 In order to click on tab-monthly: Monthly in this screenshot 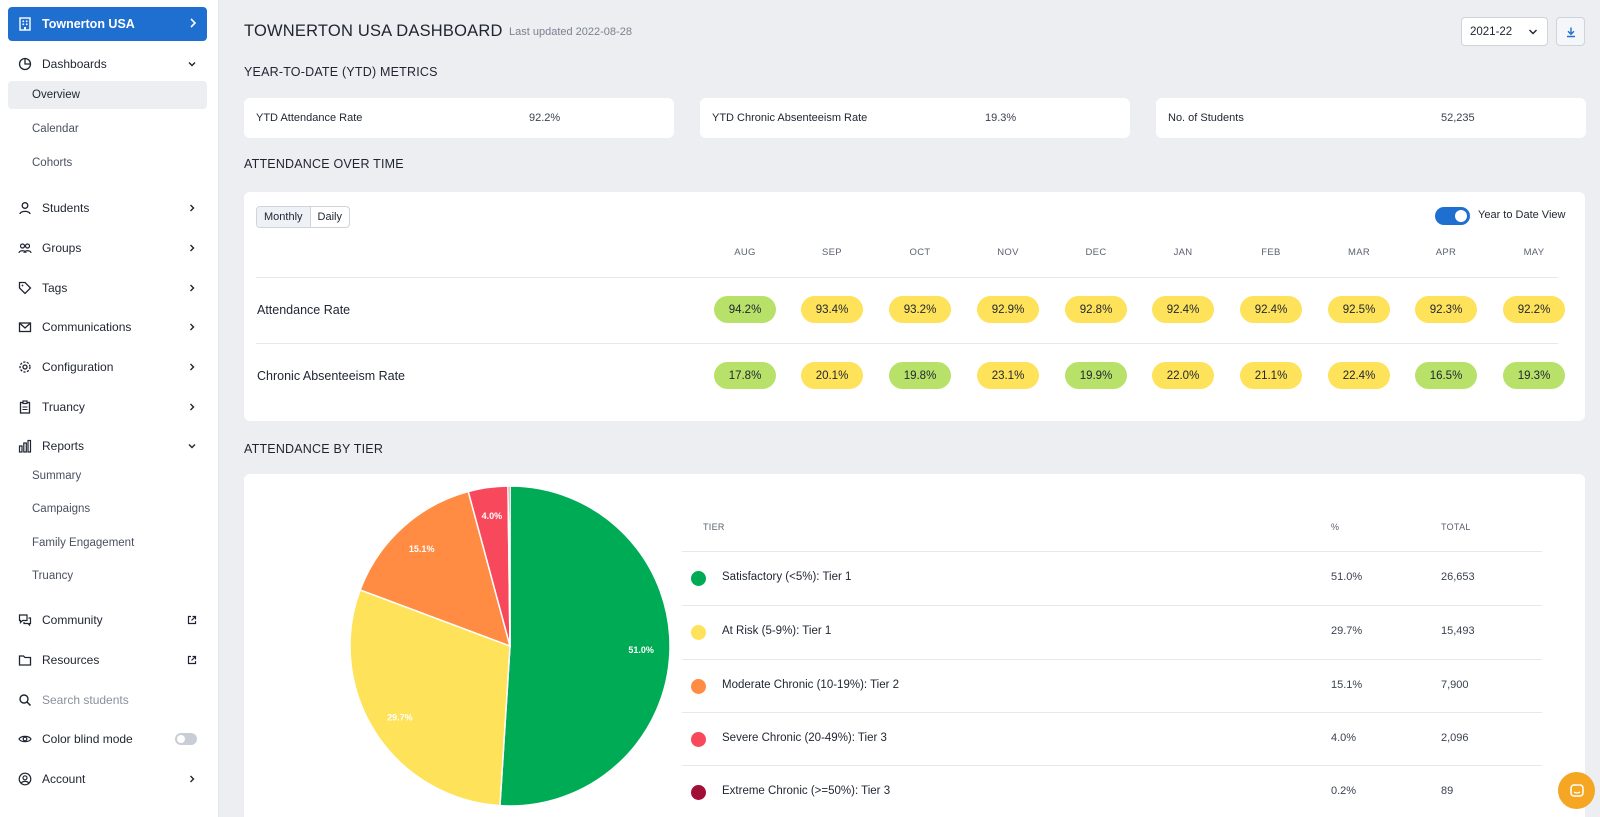, I will do `click(284, 217)`.